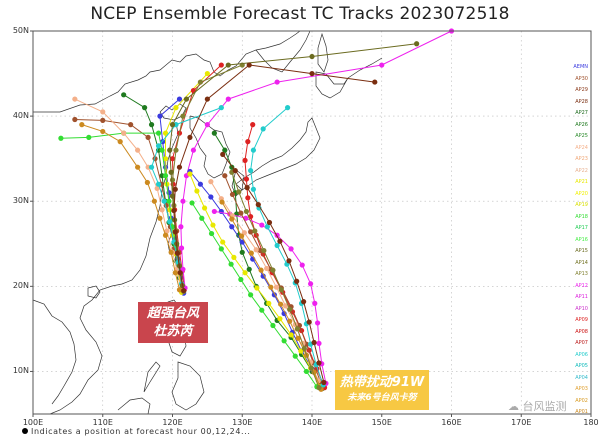 The image size is (600, 437). I want to click on legend-item-ap08: AP08, so click(581, 331).